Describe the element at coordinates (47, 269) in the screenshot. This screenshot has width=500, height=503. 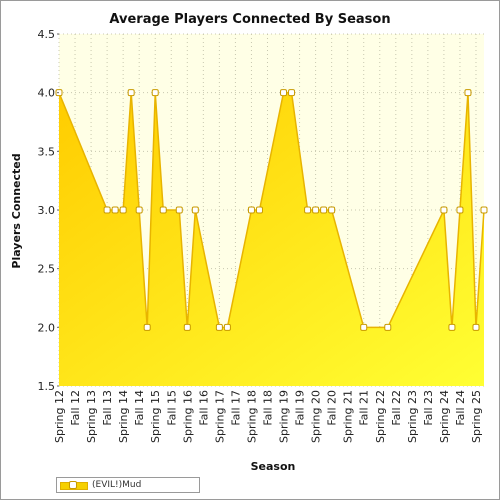
I see `y-tick-label: 2.5` at that location.